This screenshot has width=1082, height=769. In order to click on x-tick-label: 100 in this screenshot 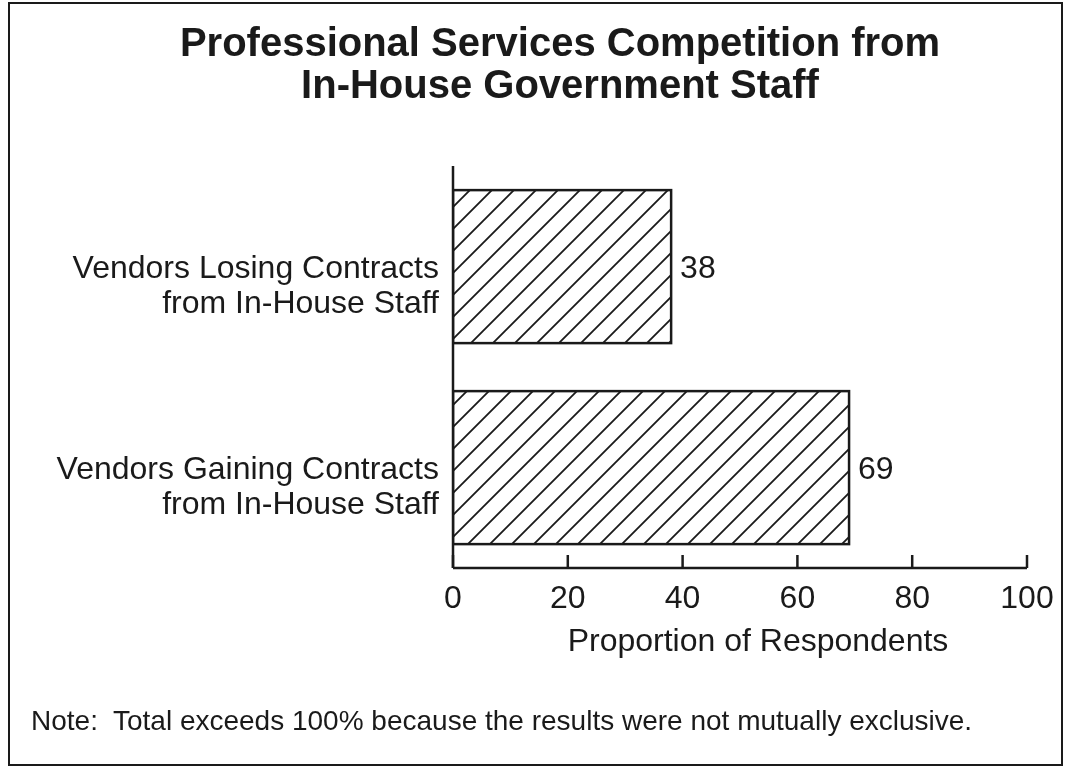, I will do `click(1027, 597)`.